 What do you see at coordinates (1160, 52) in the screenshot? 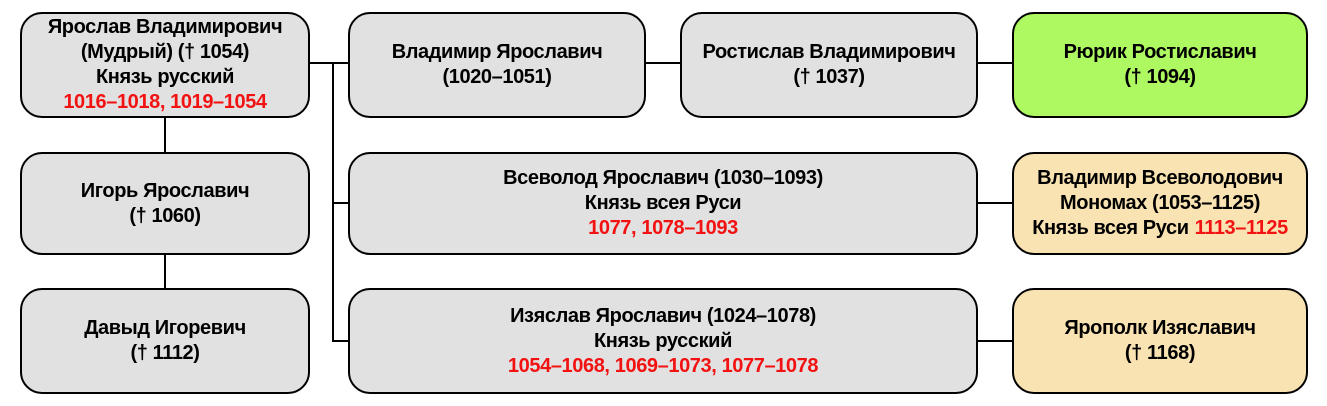
I see `person-name: Рюрик Ростиславич` at bounding box center [1160, 52].